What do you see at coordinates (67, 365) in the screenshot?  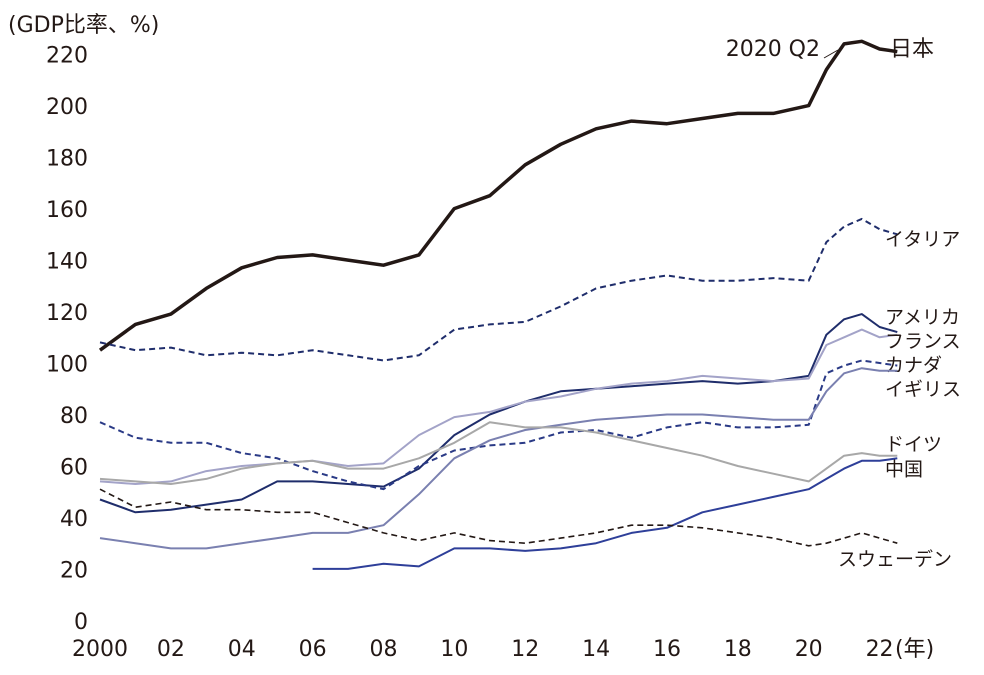 I see `y-tick-label: 100` at bounding box center [67, 365].